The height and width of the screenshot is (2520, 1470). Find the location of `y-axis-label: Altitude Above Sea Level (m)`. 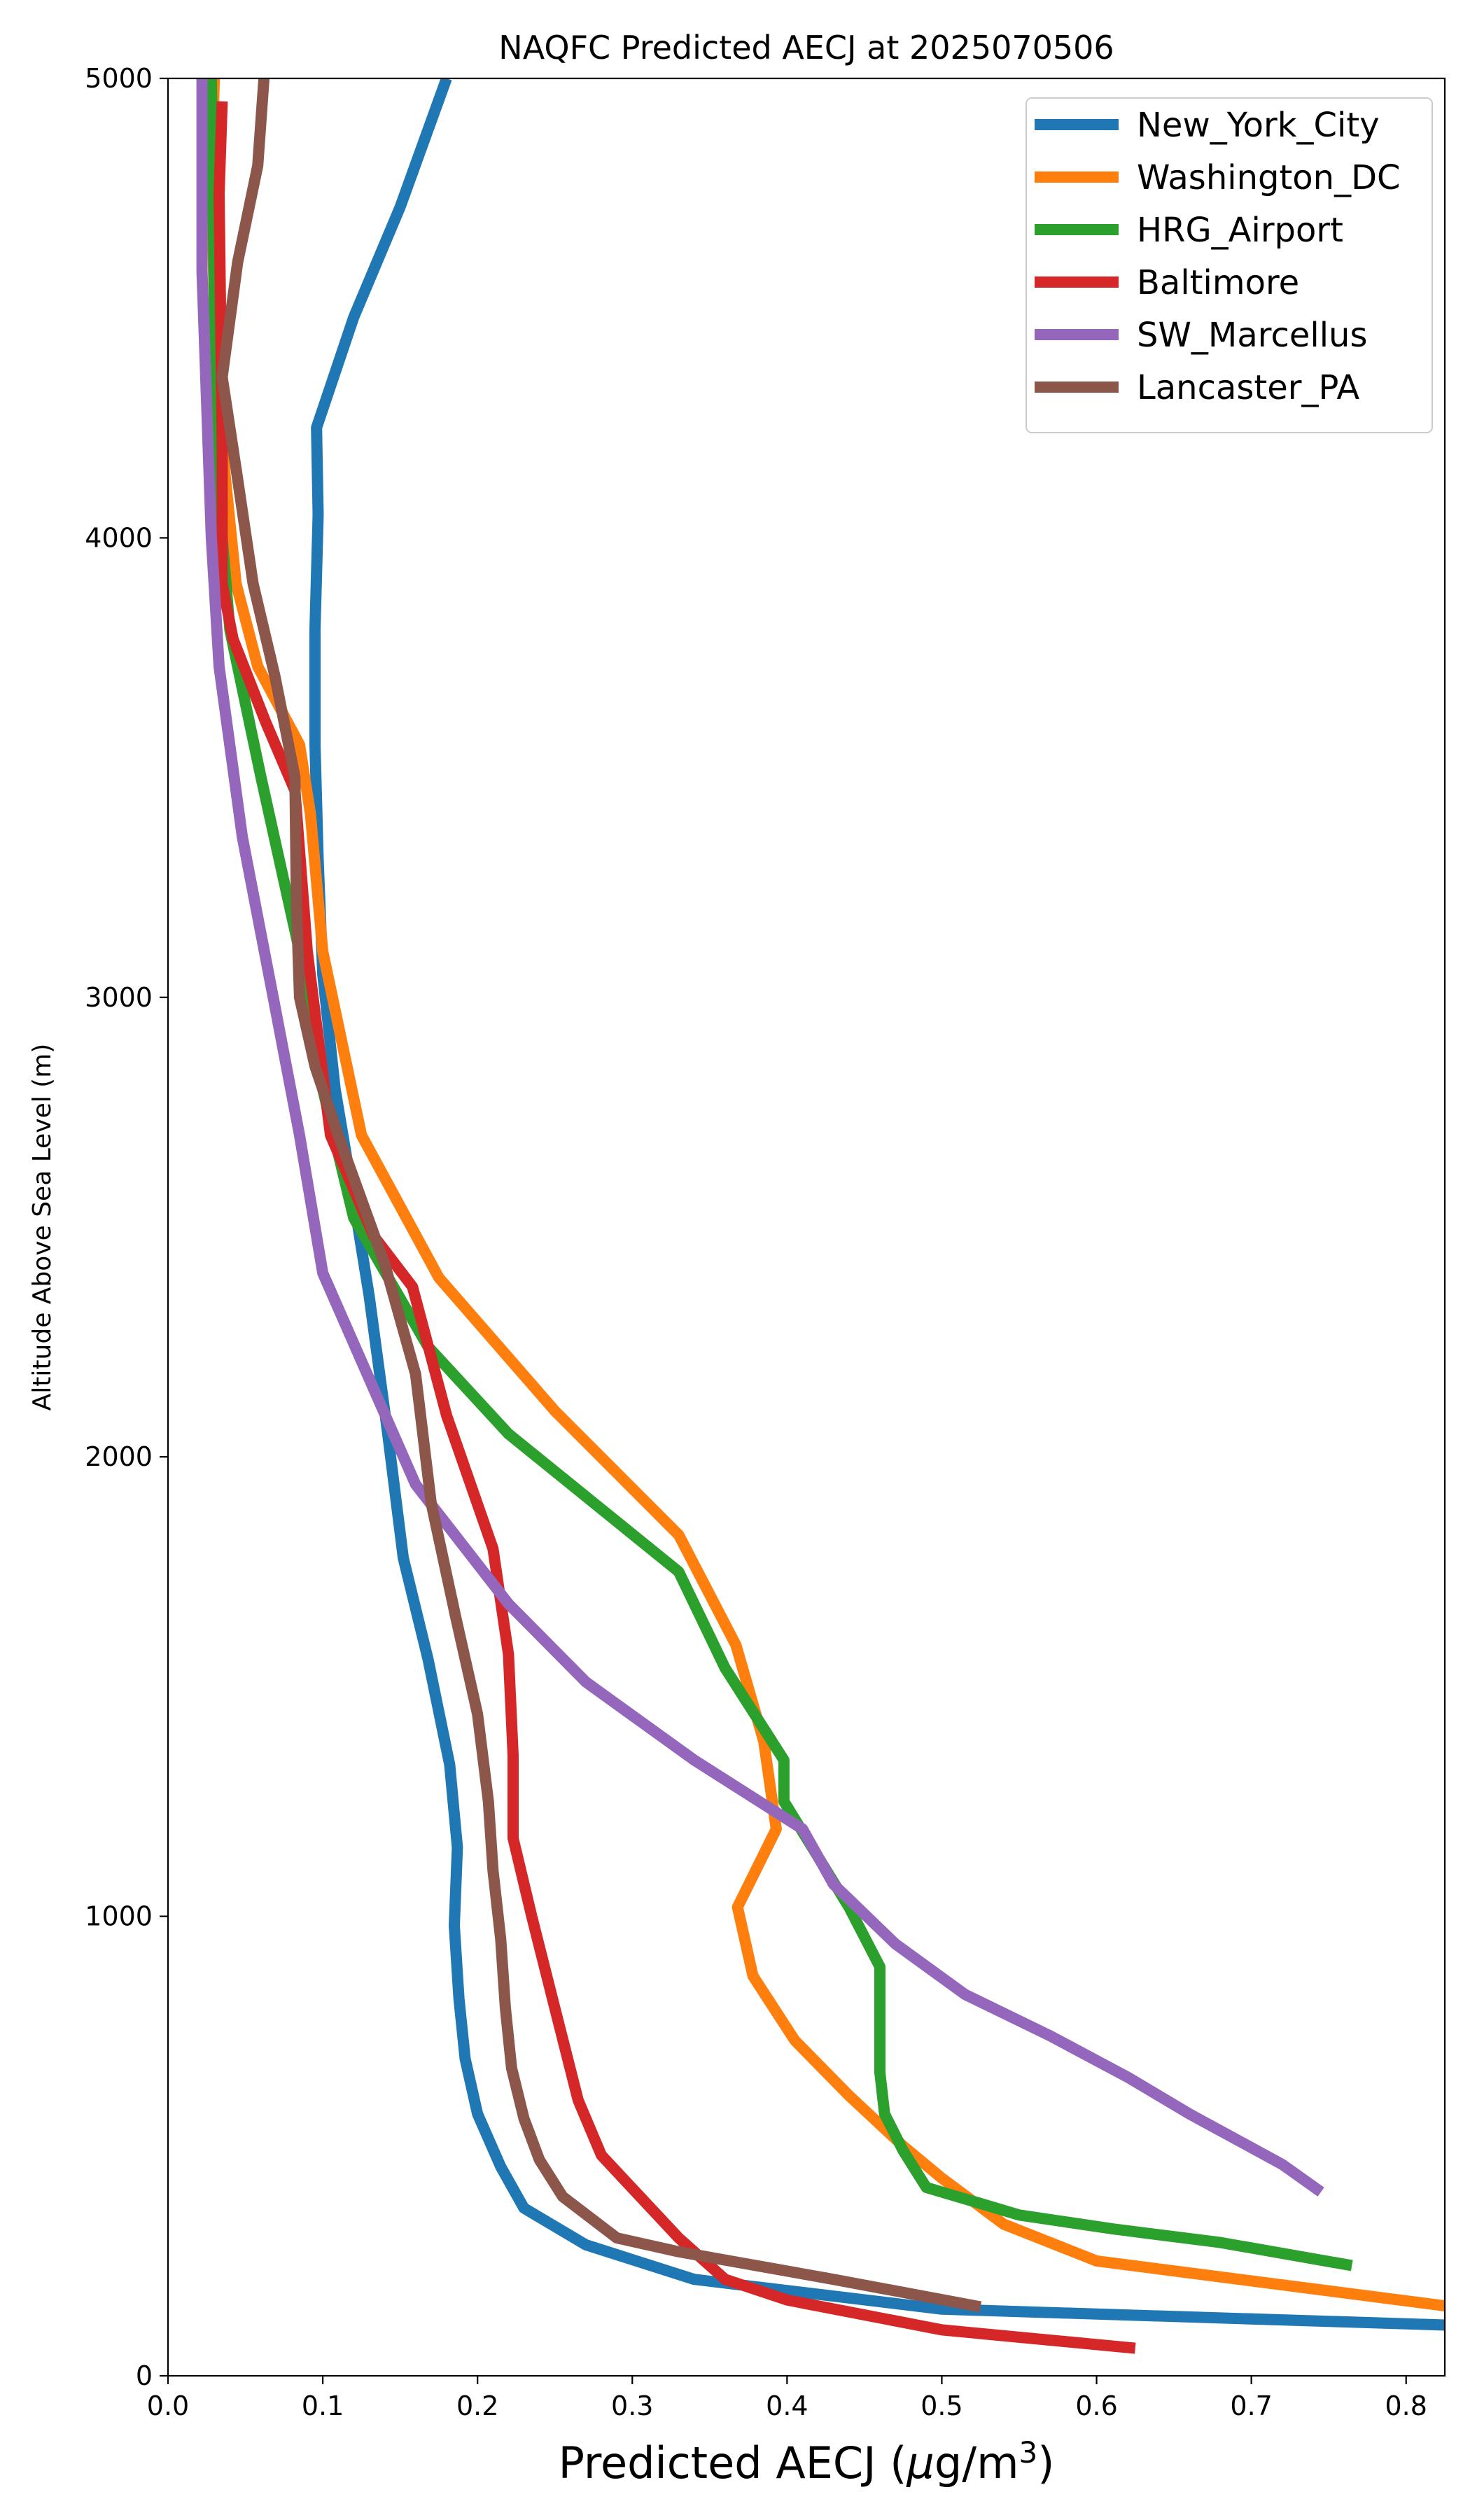

y-axis-label: Altitude Above Sea Level (m) is located at coordinates (42, 1227).